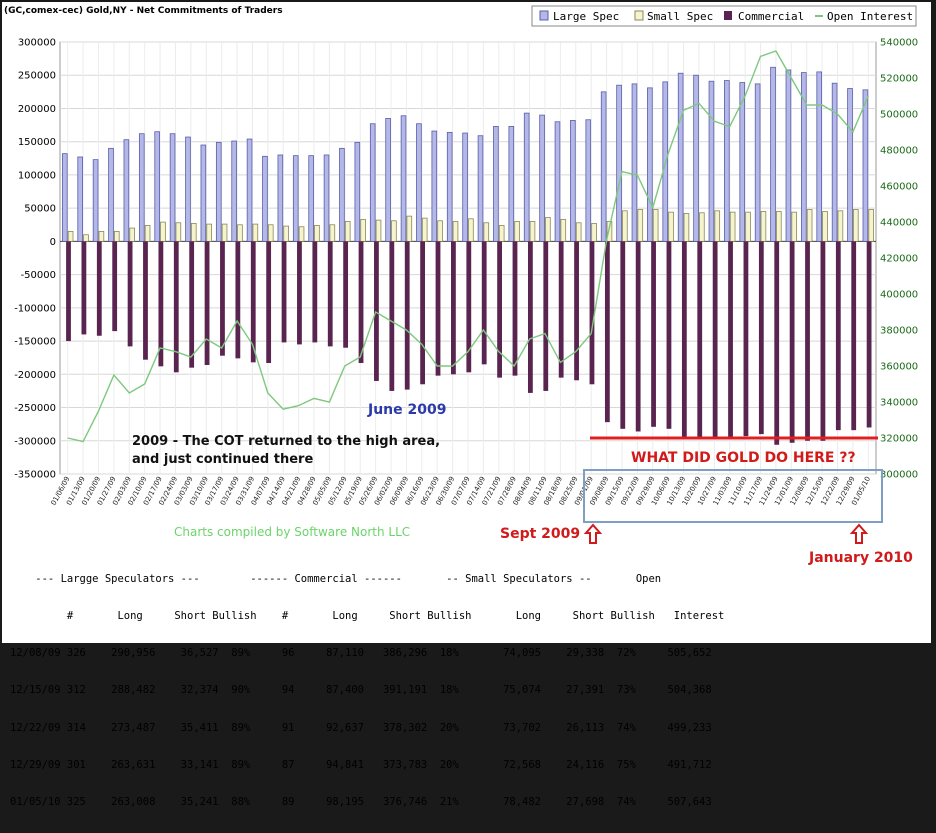  I want to click on y-tick-label-left: -300000, so click(35, 441).